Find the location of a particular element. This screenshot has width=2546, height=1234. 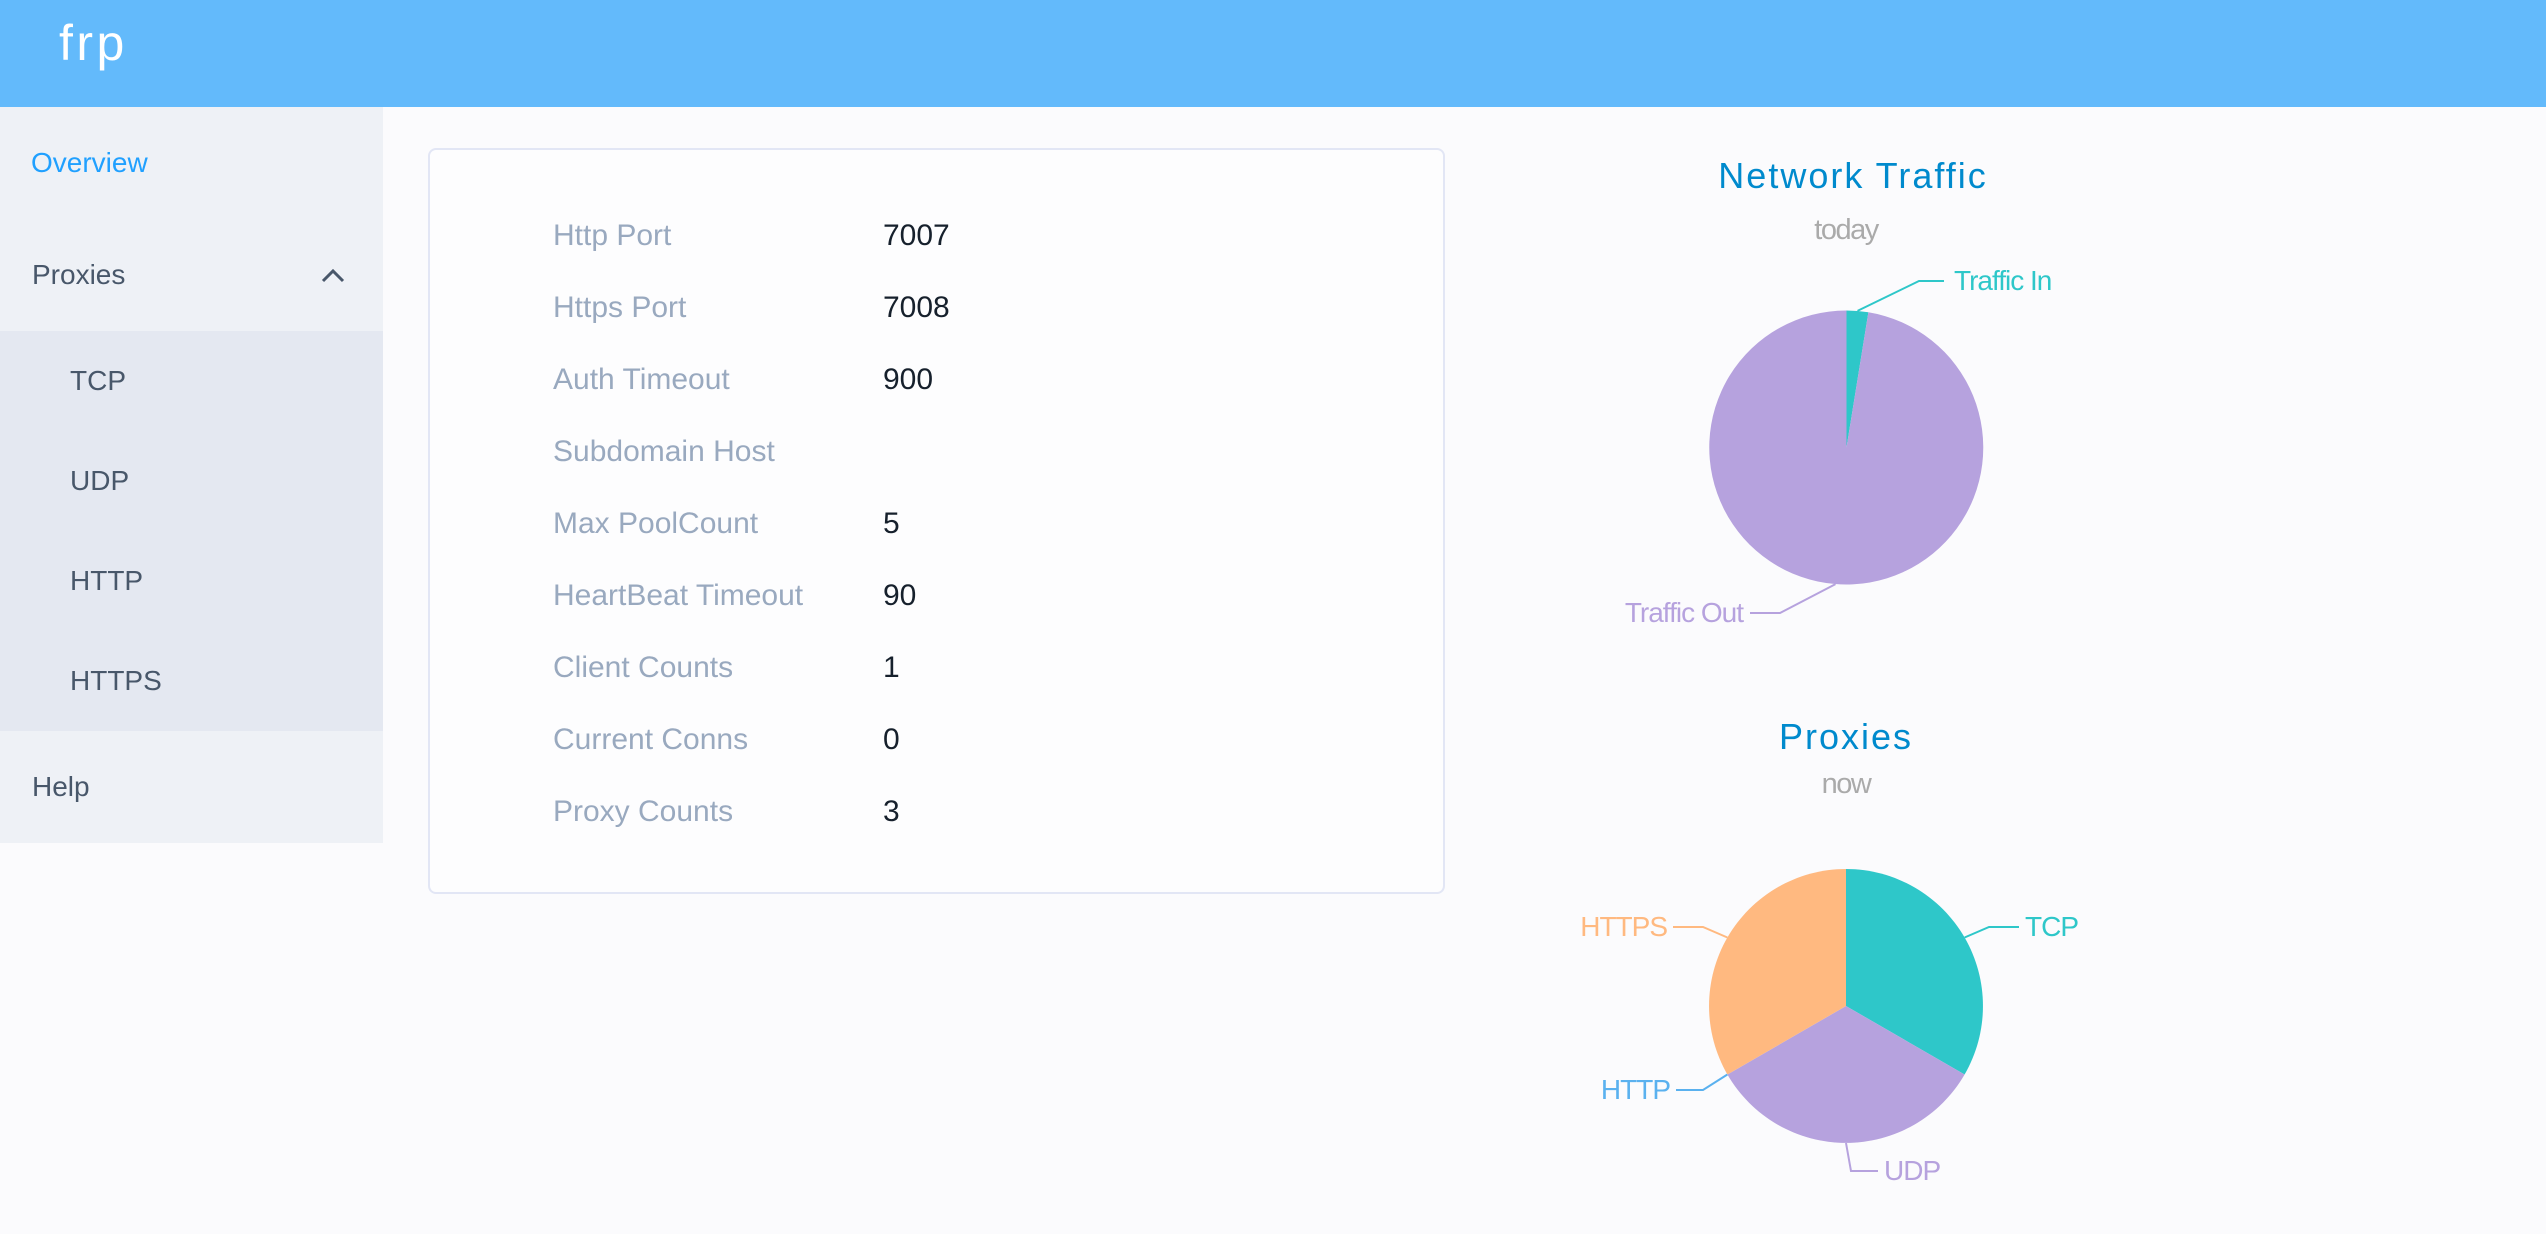

svg-text: HTTP is located at coordinates (1635, 1089).